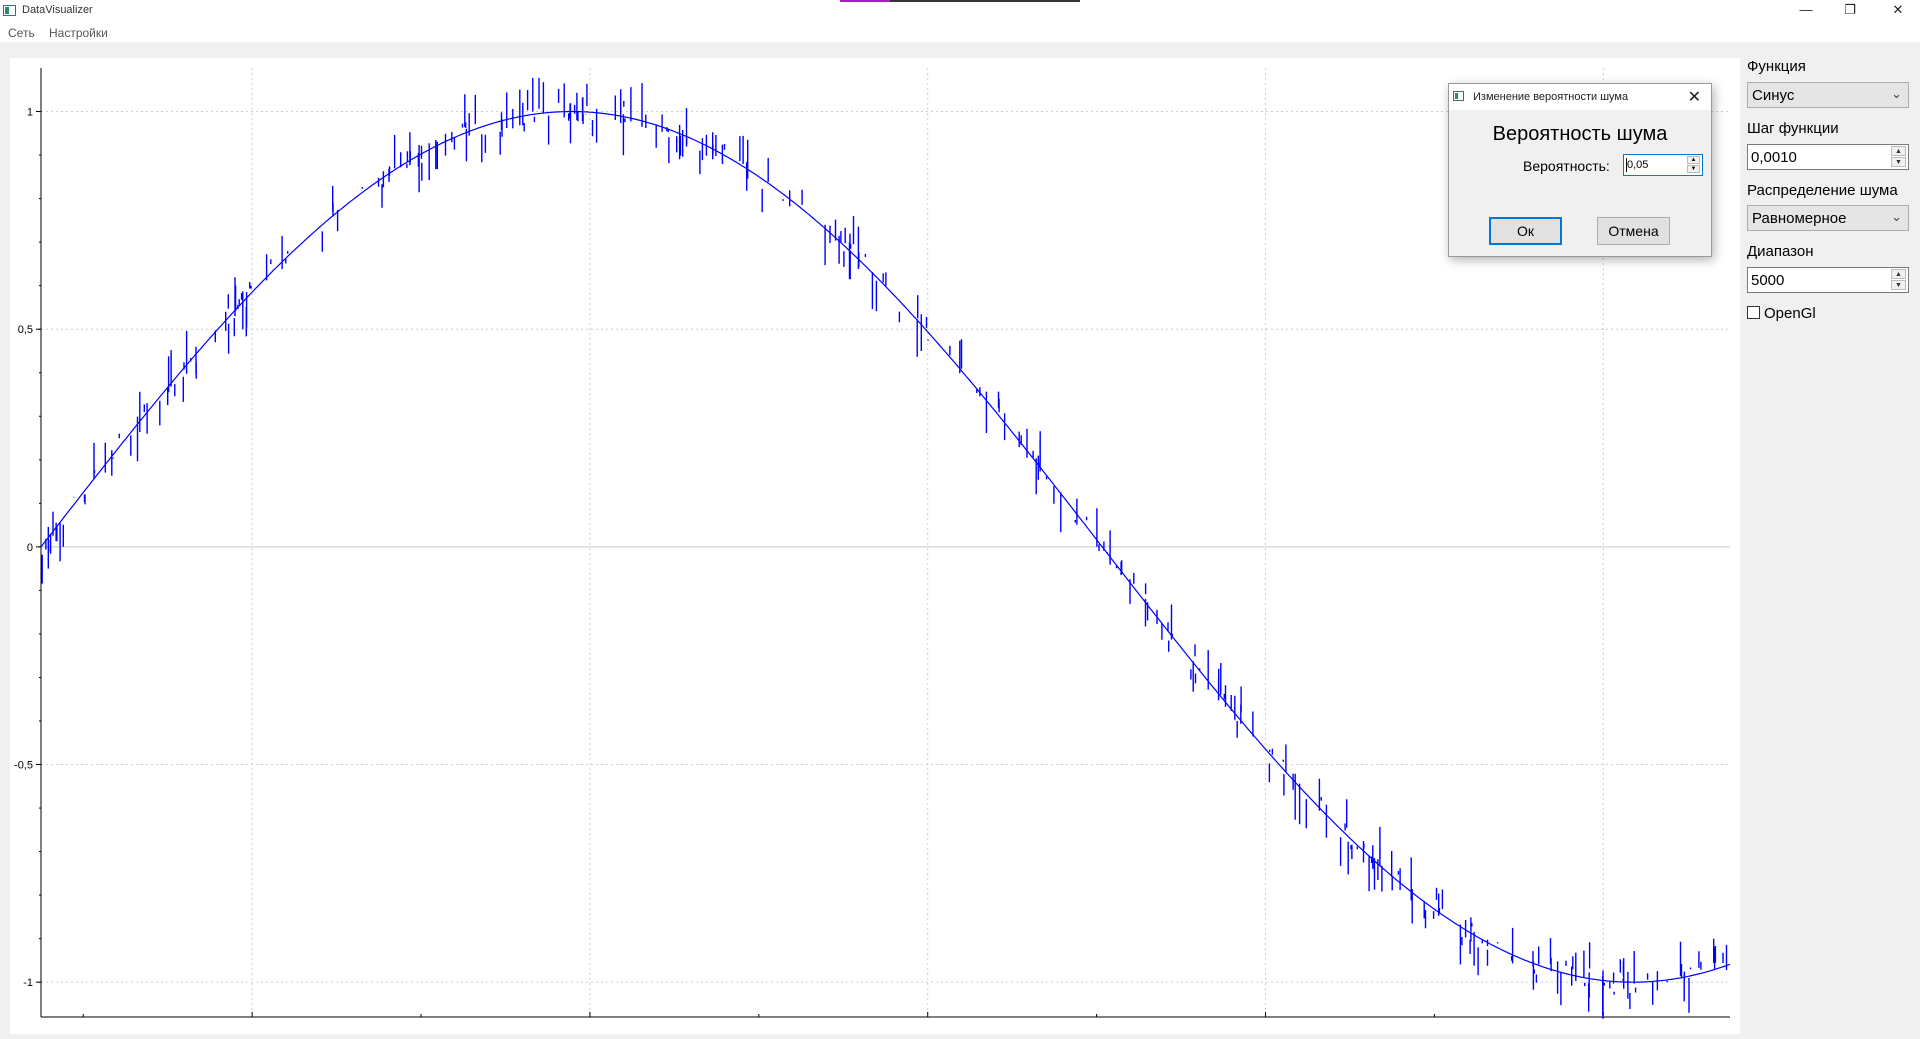 This screenshot has width=1920, height=1039. Describe the element at coordinates (78, 33) in the screenshot. I see `menu-settings: Настройки` at that location.